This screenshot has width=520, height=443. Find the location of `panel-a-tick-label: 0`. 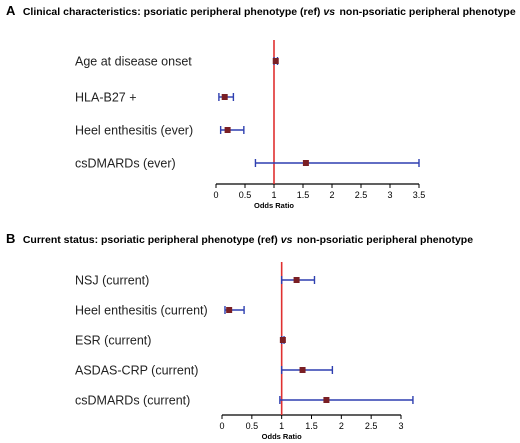

panel-a-tick-label: 0 is located at coordinates (215, 195).